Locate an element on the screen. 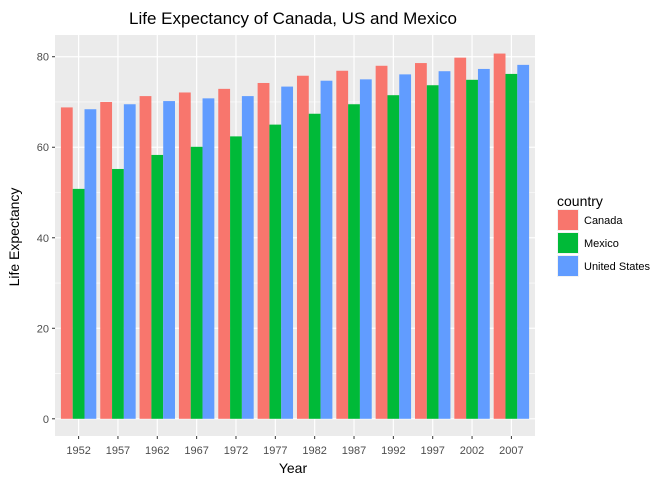 The width and height of the screenshot is (672, 480). bar-united-states-1972 is located at coordinates (247, 257).